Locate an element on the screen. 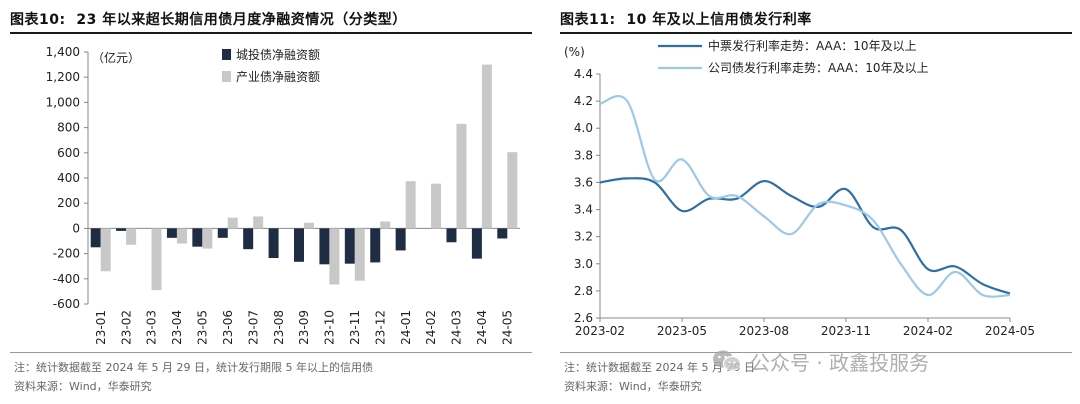 This screenshot has width=1080, height=404. bar-x-tick-label: 23-03 is located at coordinates (152, 327).